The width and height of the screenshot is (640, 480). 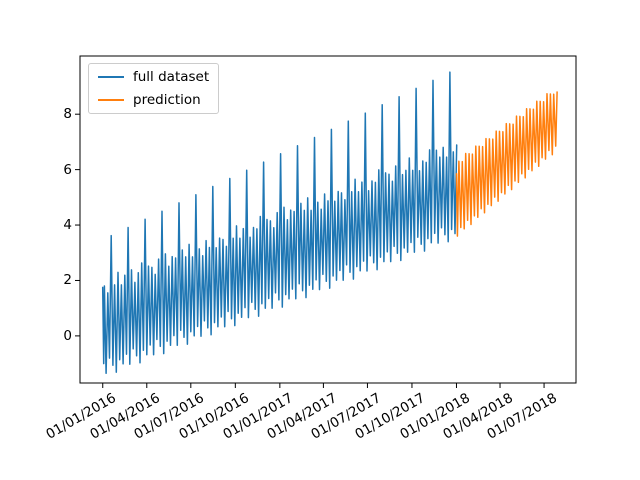 I want to click on y-tick-label: 8, so click(x=67, y=114).